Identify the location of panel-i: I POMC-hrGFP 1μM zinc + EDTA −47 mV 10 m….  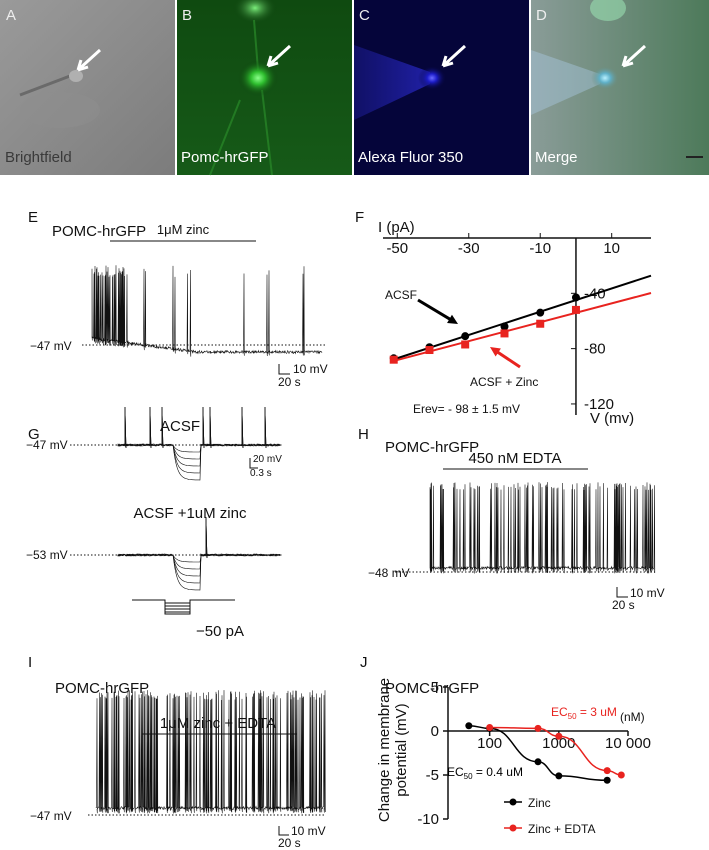
(177, 752).